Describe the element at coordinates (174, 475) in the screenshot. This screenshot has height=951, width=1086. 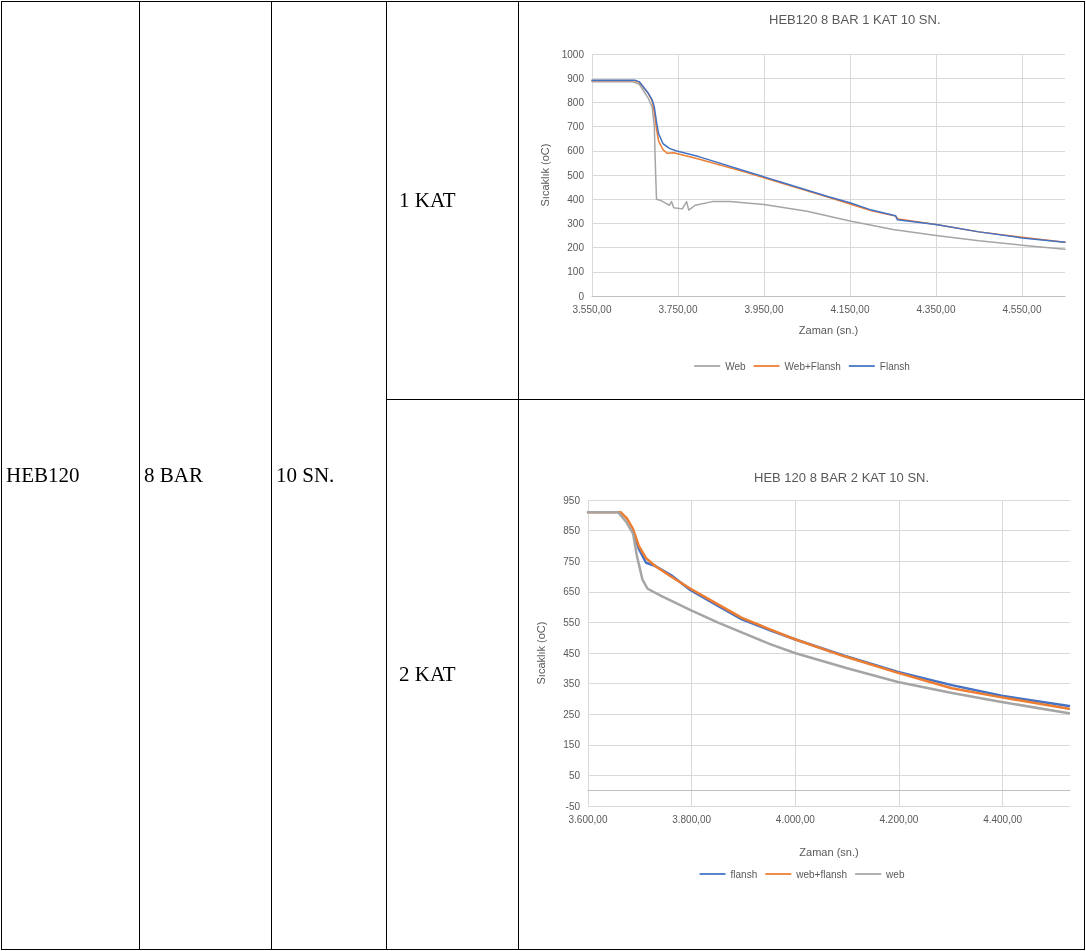
I see `text: 8 BAR` at that location.